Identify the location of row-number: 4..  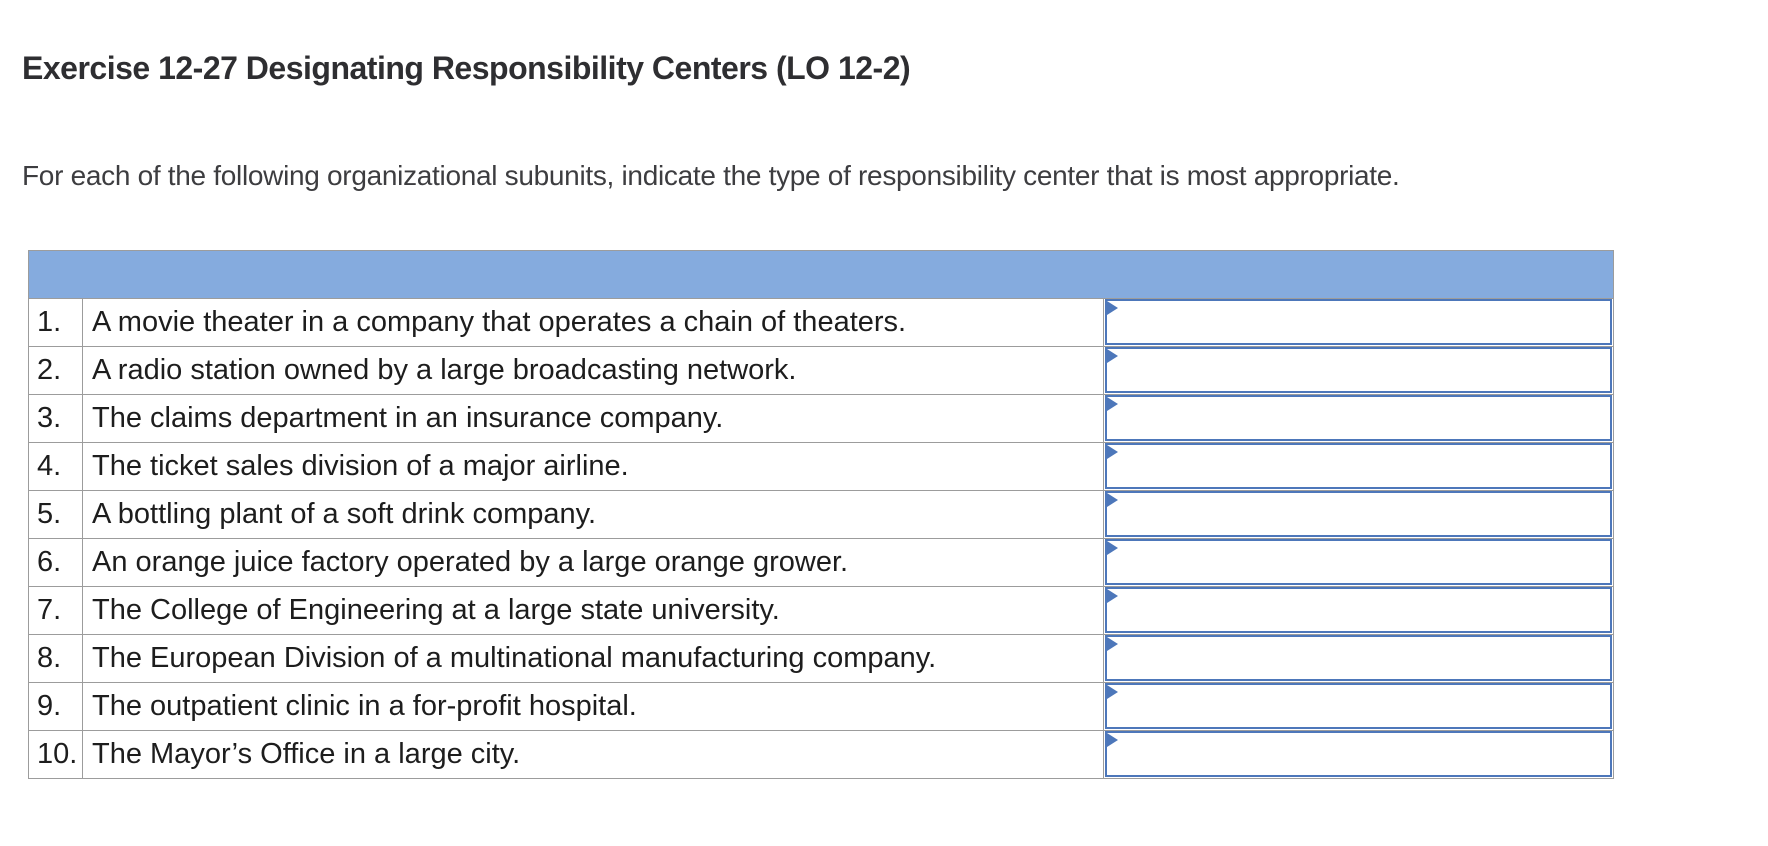
(55, 466).